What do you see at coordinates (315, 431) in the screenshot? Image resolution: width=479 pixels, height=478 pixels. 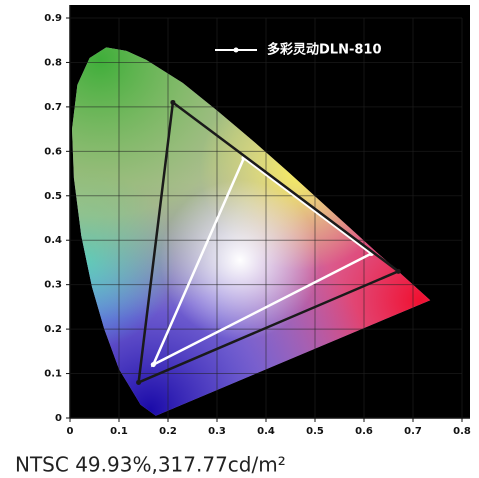 I see `x-tick-label: 0.5` at bounding box center [315, 431].